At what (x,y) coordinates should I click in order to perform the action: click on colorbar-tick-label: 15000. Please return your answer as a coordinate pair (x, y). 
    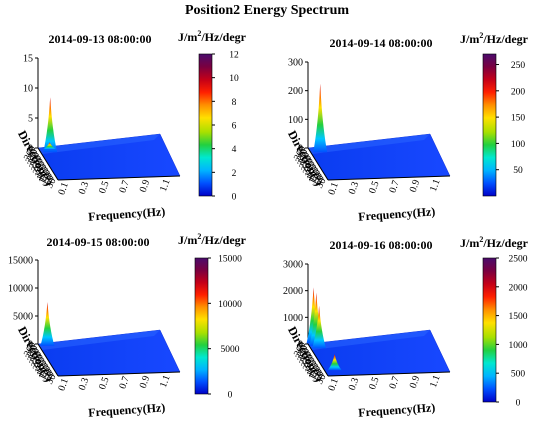
    Looking at the image, I should click on (230, 260).